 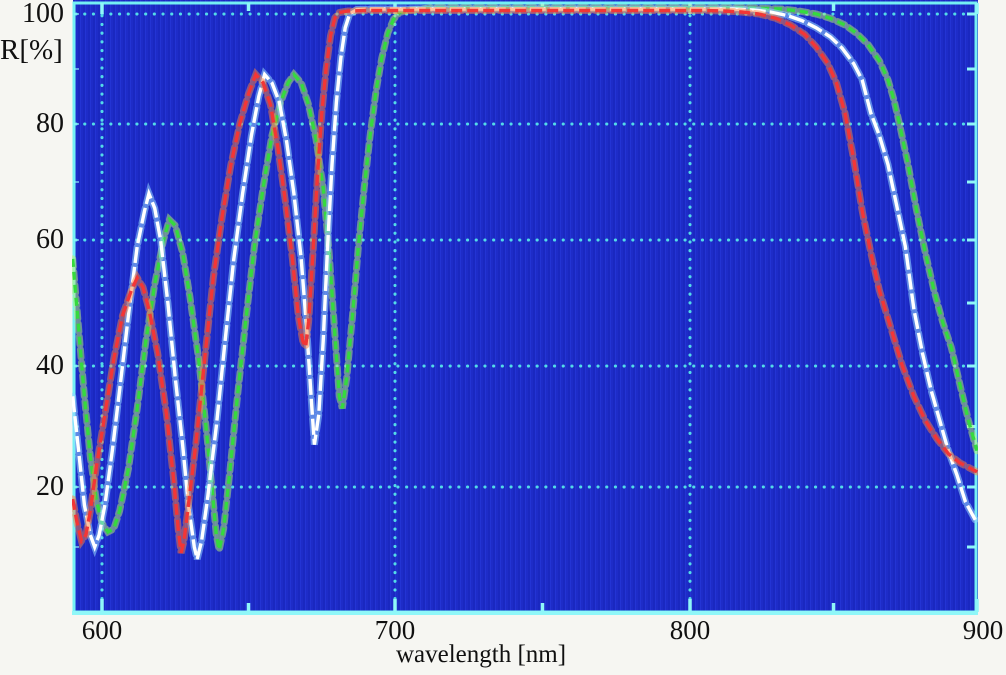 What do you see at coordinates (31, 50) in the screenshot?
I see `y-axis-label: R[%]` at bounding box center [31, 50].